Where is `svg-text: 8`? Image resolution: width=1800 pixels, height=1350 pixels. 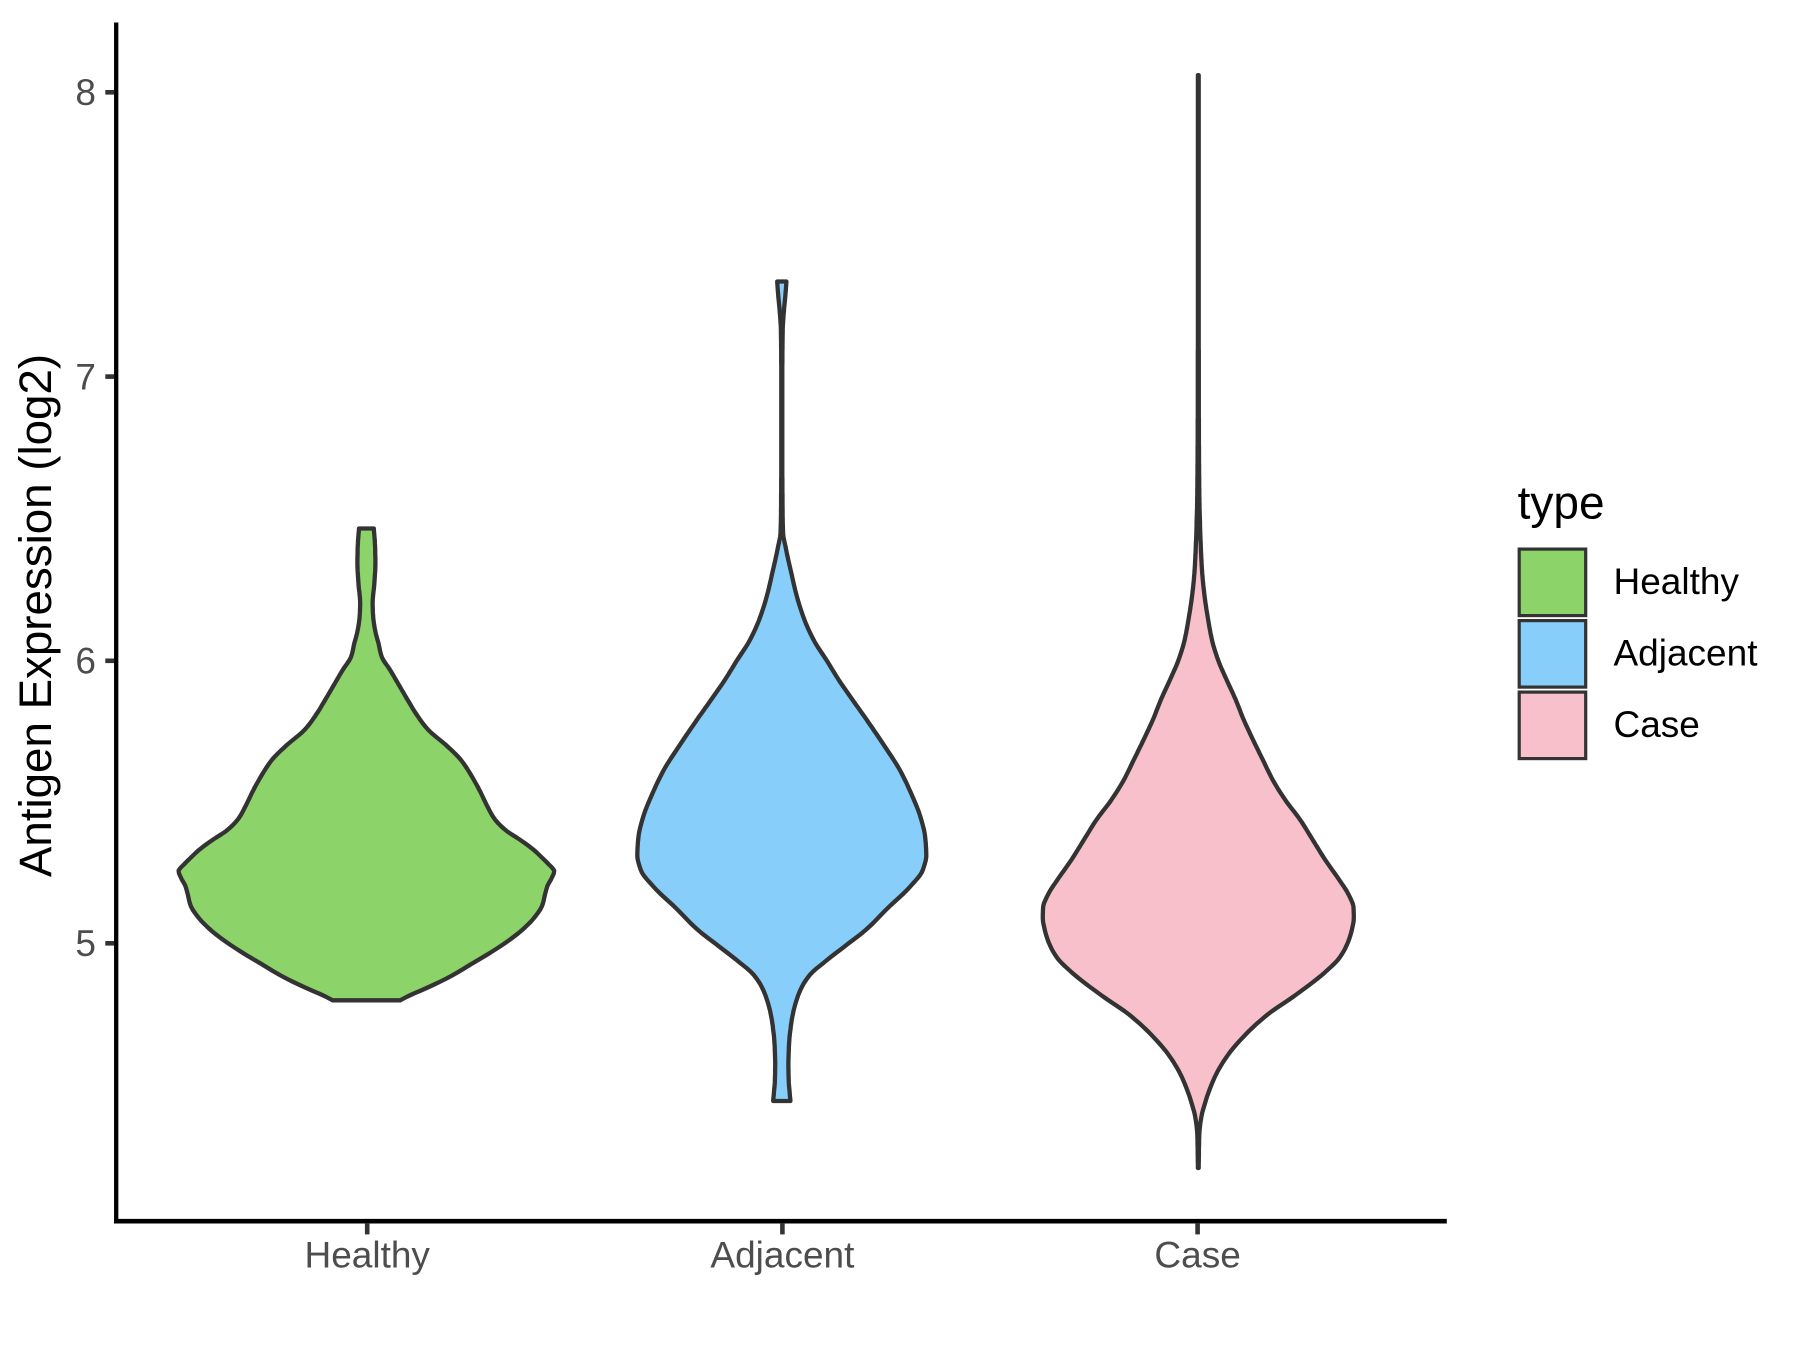 svg-text: 8 is located at coordinates (85, 92).